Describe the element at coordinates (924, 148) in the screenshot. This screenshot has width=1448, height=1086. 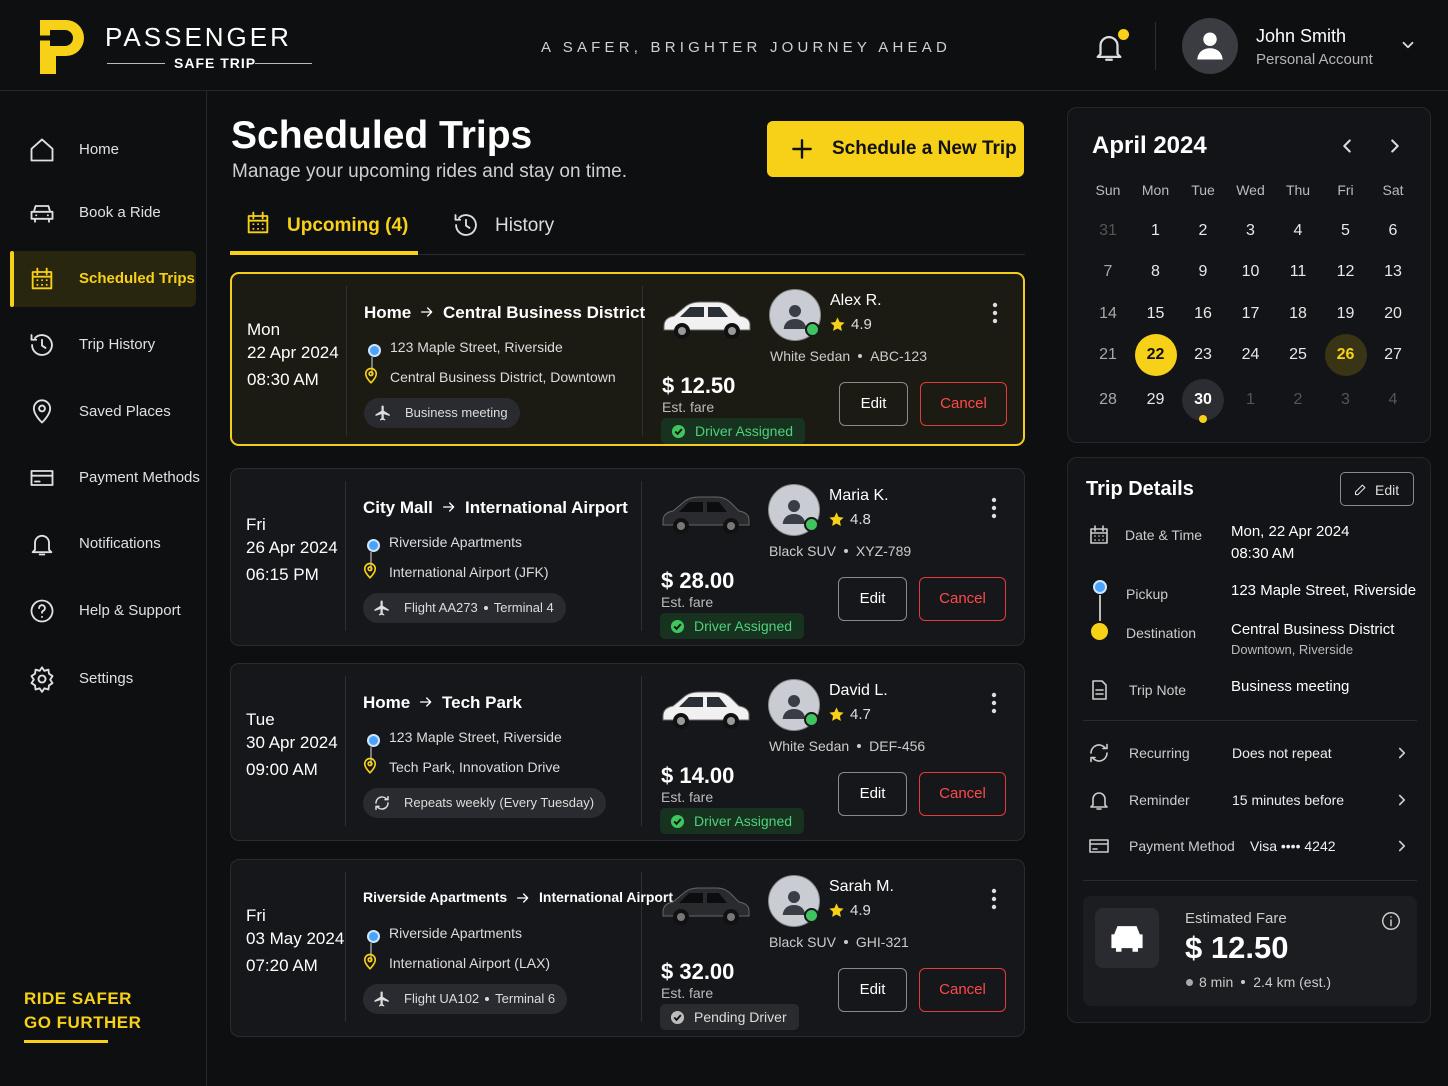
I see `new-trip-label: Schedule a New Trip` at that location.